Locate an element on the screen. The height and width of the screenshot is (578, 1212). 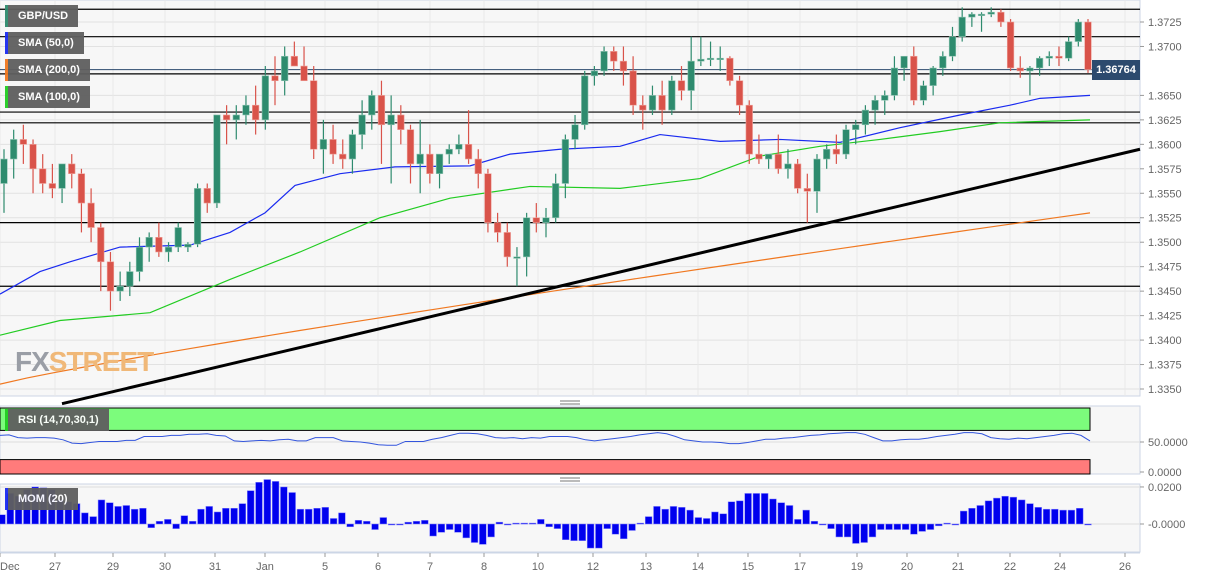
instrument-legend: GBP/USD is located at coordinates (42, 16).